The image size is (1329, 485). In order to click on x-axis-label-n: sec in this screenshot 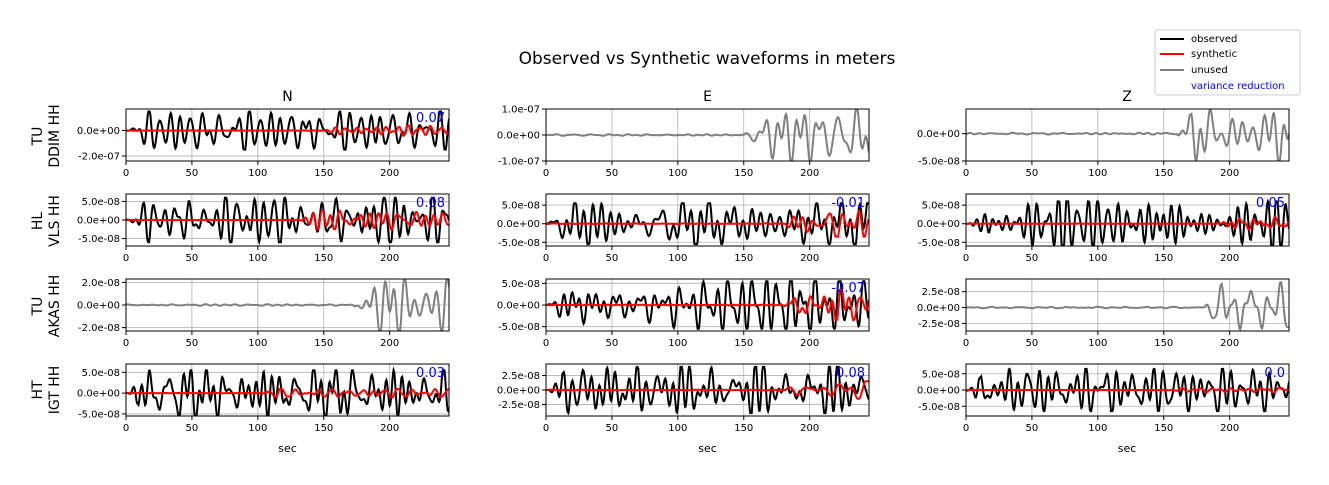, I will do `click(287, 448)`.